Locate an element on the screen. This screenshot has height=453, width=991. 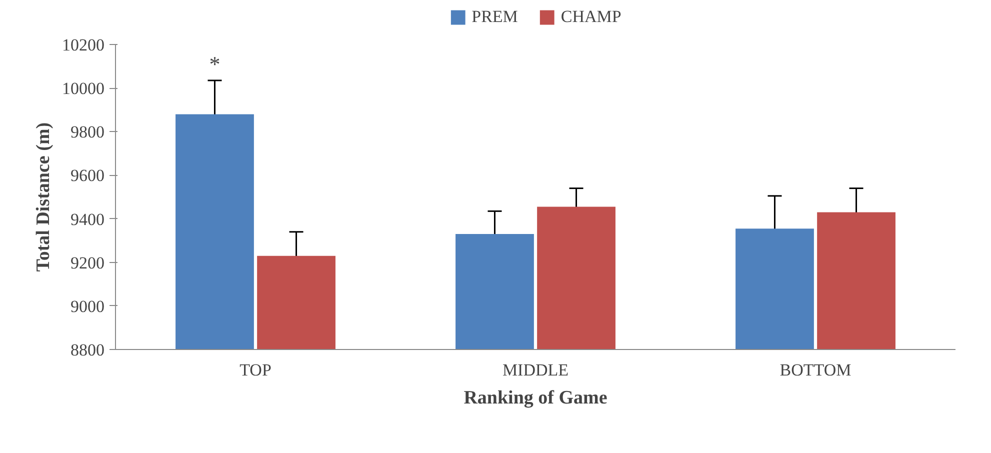
y-tick-label: 9200 is located at coordinates (87, 262).